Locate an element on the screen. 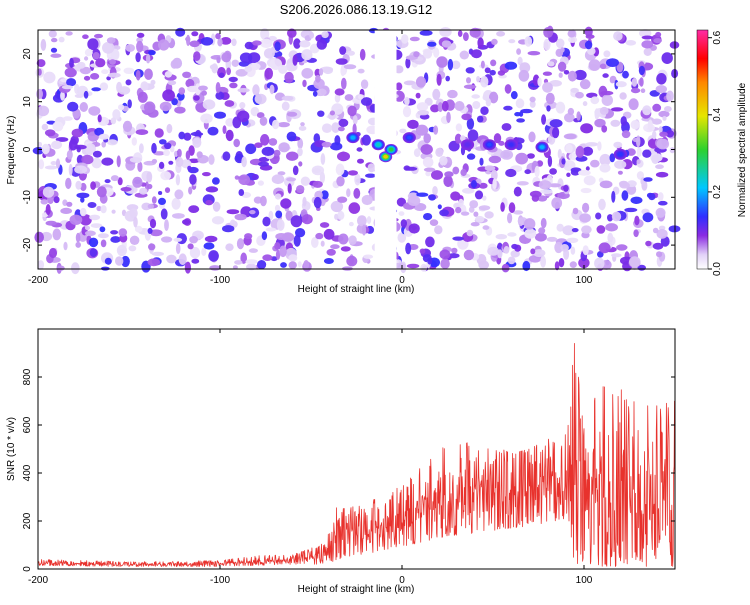  snr-x-tick-label: -200 is located at coordinates (38, 580).